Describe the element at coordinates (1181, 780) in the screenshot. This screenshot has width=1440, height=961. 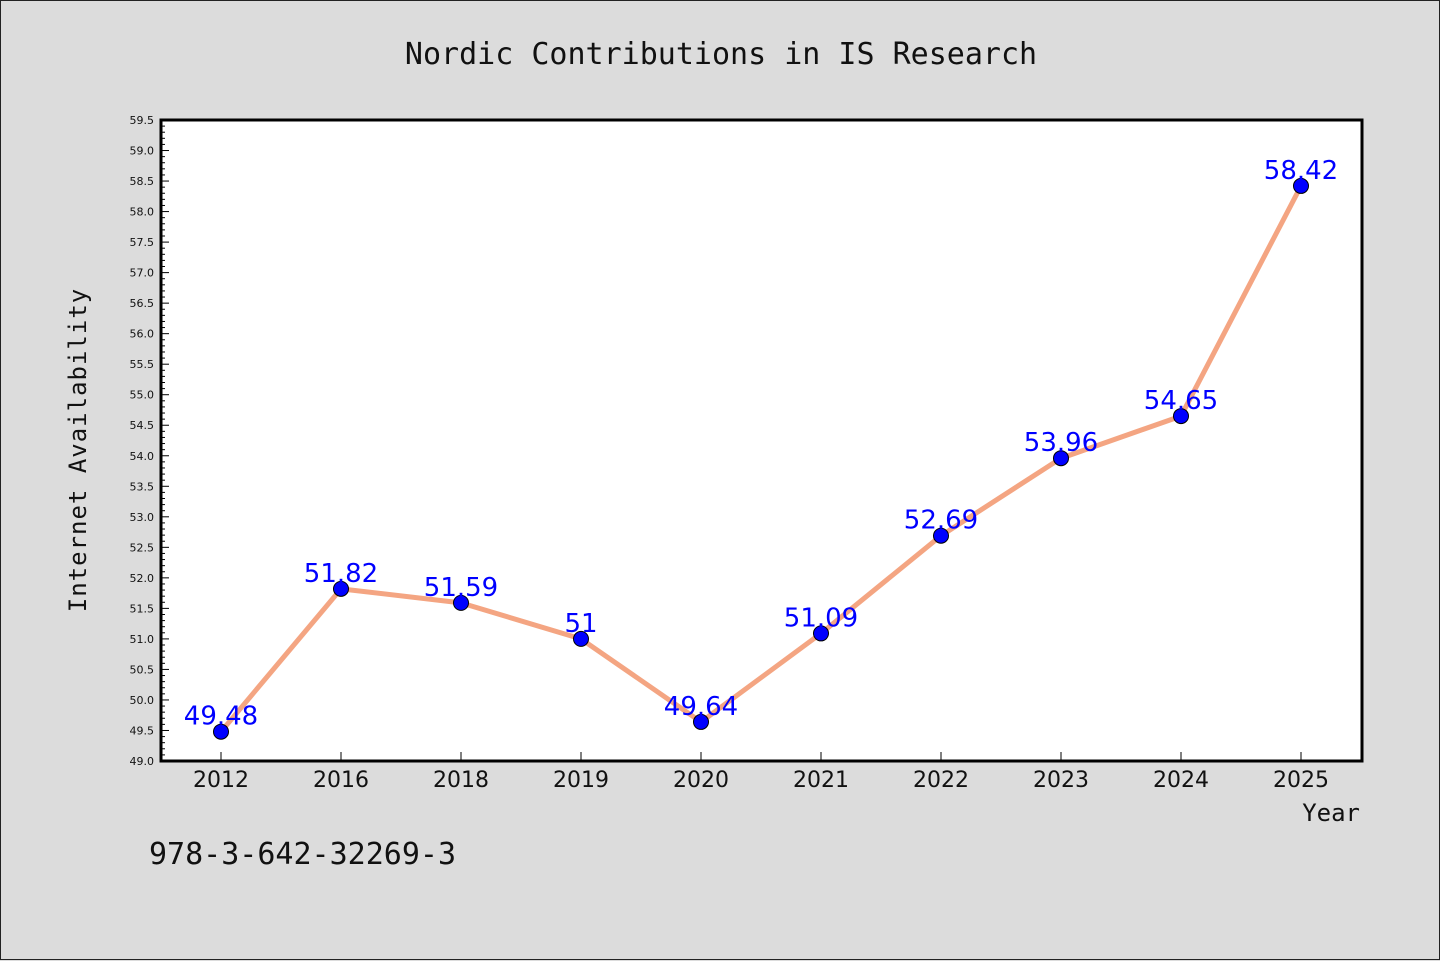
I see `x-tick-label: 2024` at that location.